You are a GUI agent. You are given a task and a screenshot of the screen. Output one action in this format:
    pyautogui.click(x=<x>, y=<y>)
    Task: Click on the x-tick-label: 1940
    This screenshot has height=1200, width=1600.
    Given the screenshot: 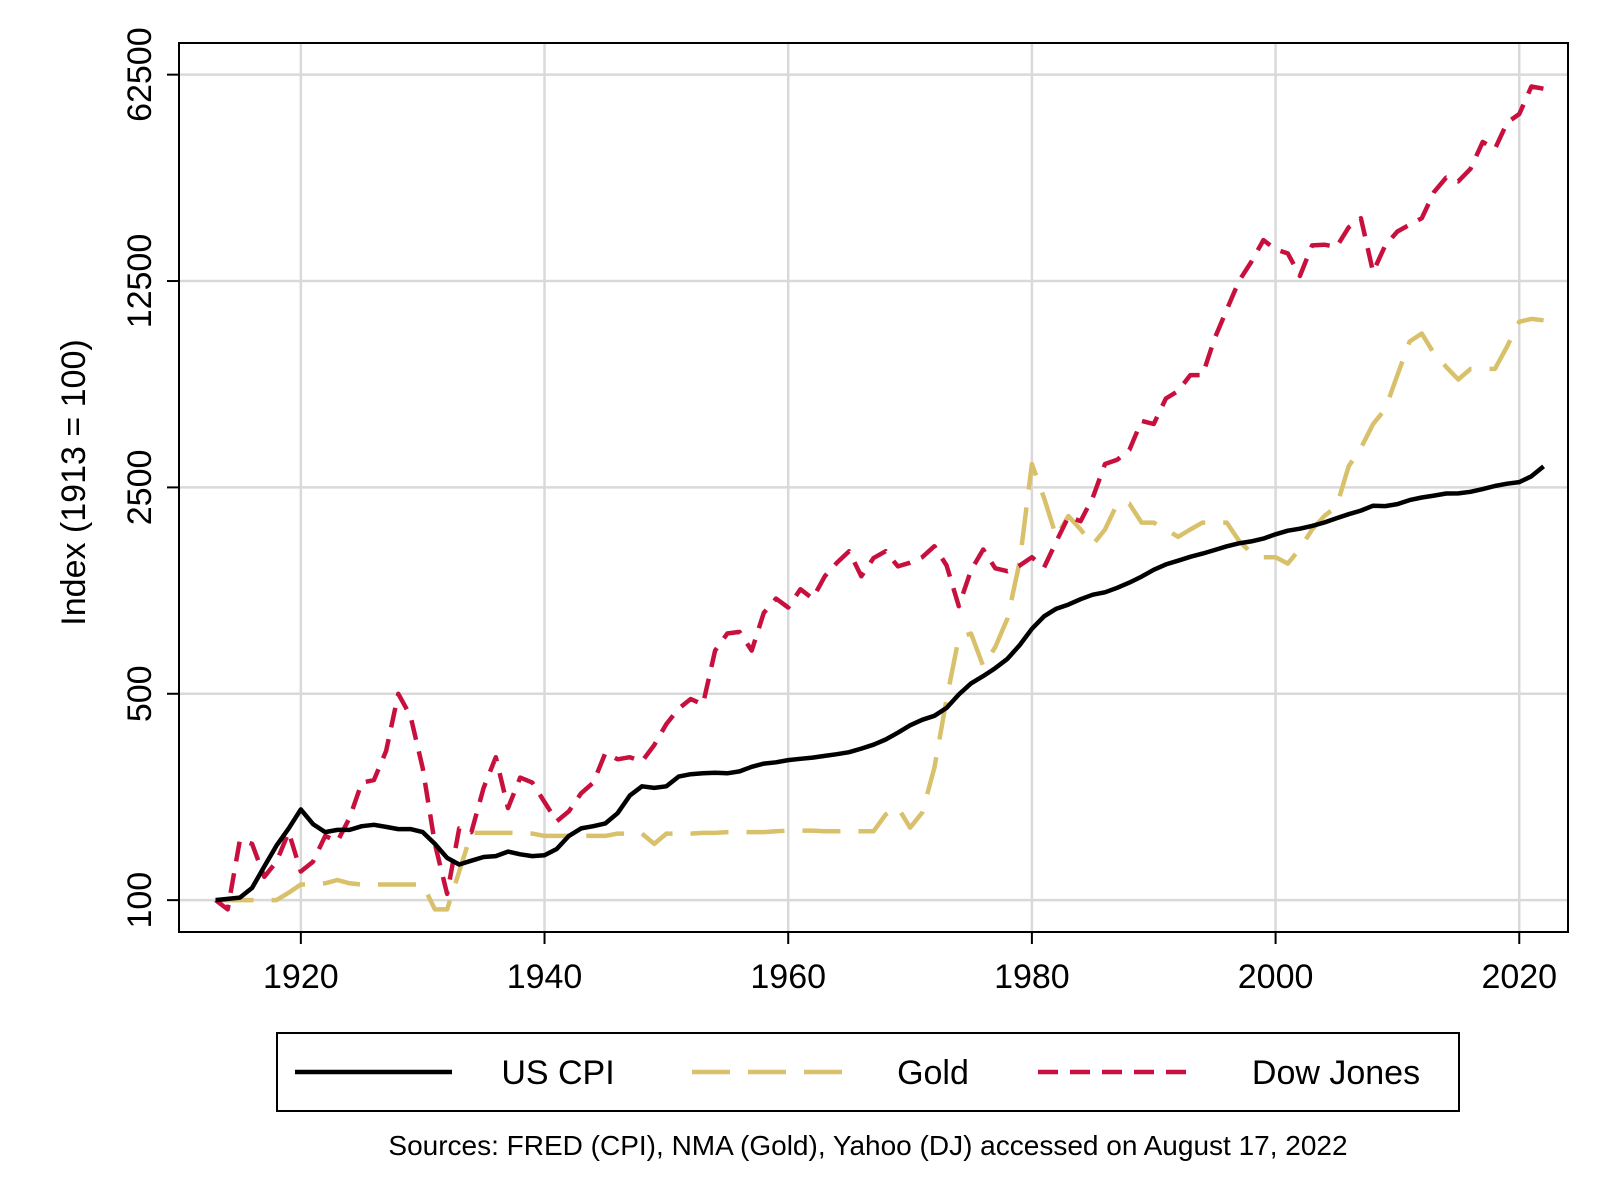 What is the action you would take?
    pyautogui.click(x=545, y=977)
    